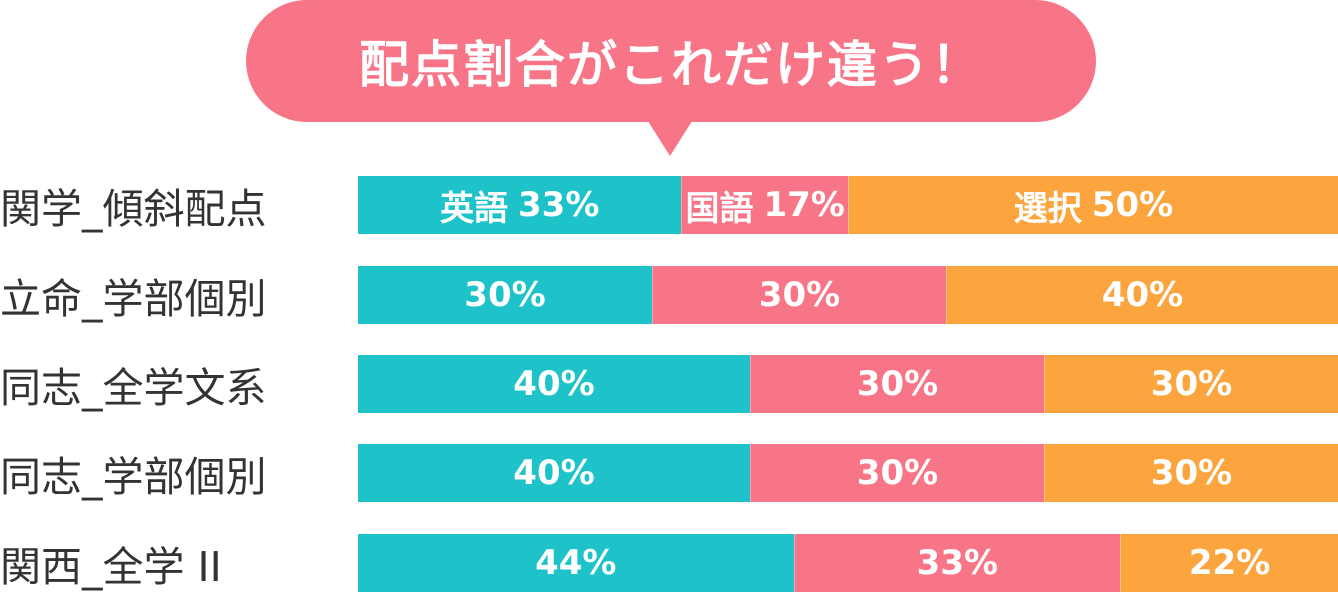 The image size is (1338, 593). I want to click on category-label: 同志_全学文系, so click(133, 388).